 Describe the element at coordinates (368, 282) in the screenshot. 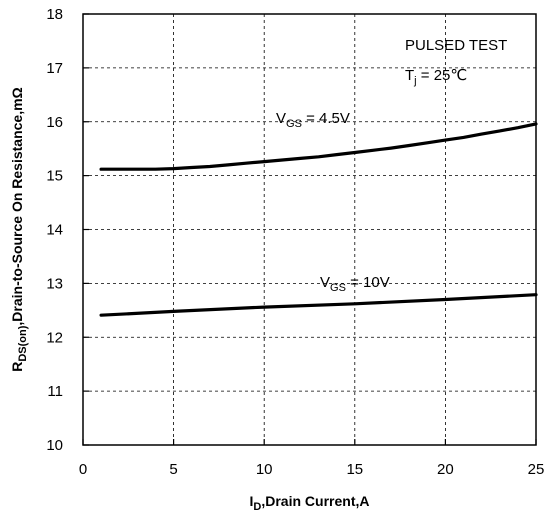

I see `series-label-value: = 10V` at that location.